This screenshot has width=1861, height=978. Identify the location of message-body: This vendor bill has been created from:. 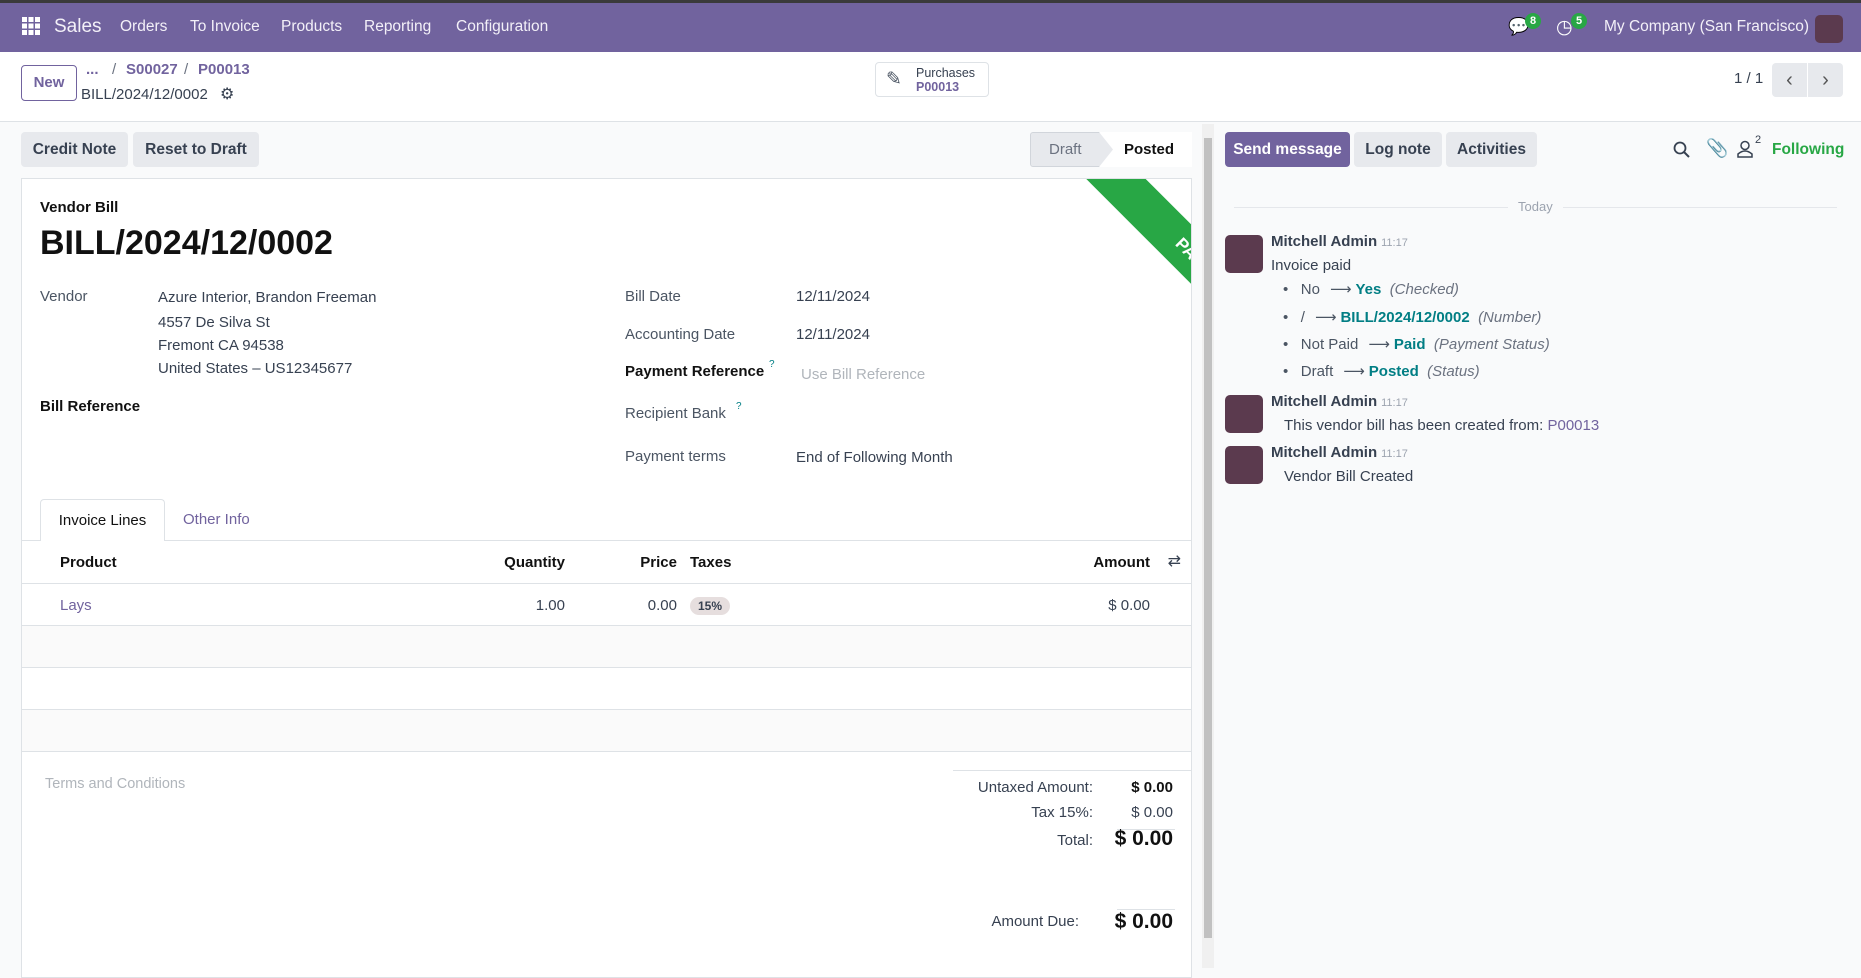
(1416, 425).